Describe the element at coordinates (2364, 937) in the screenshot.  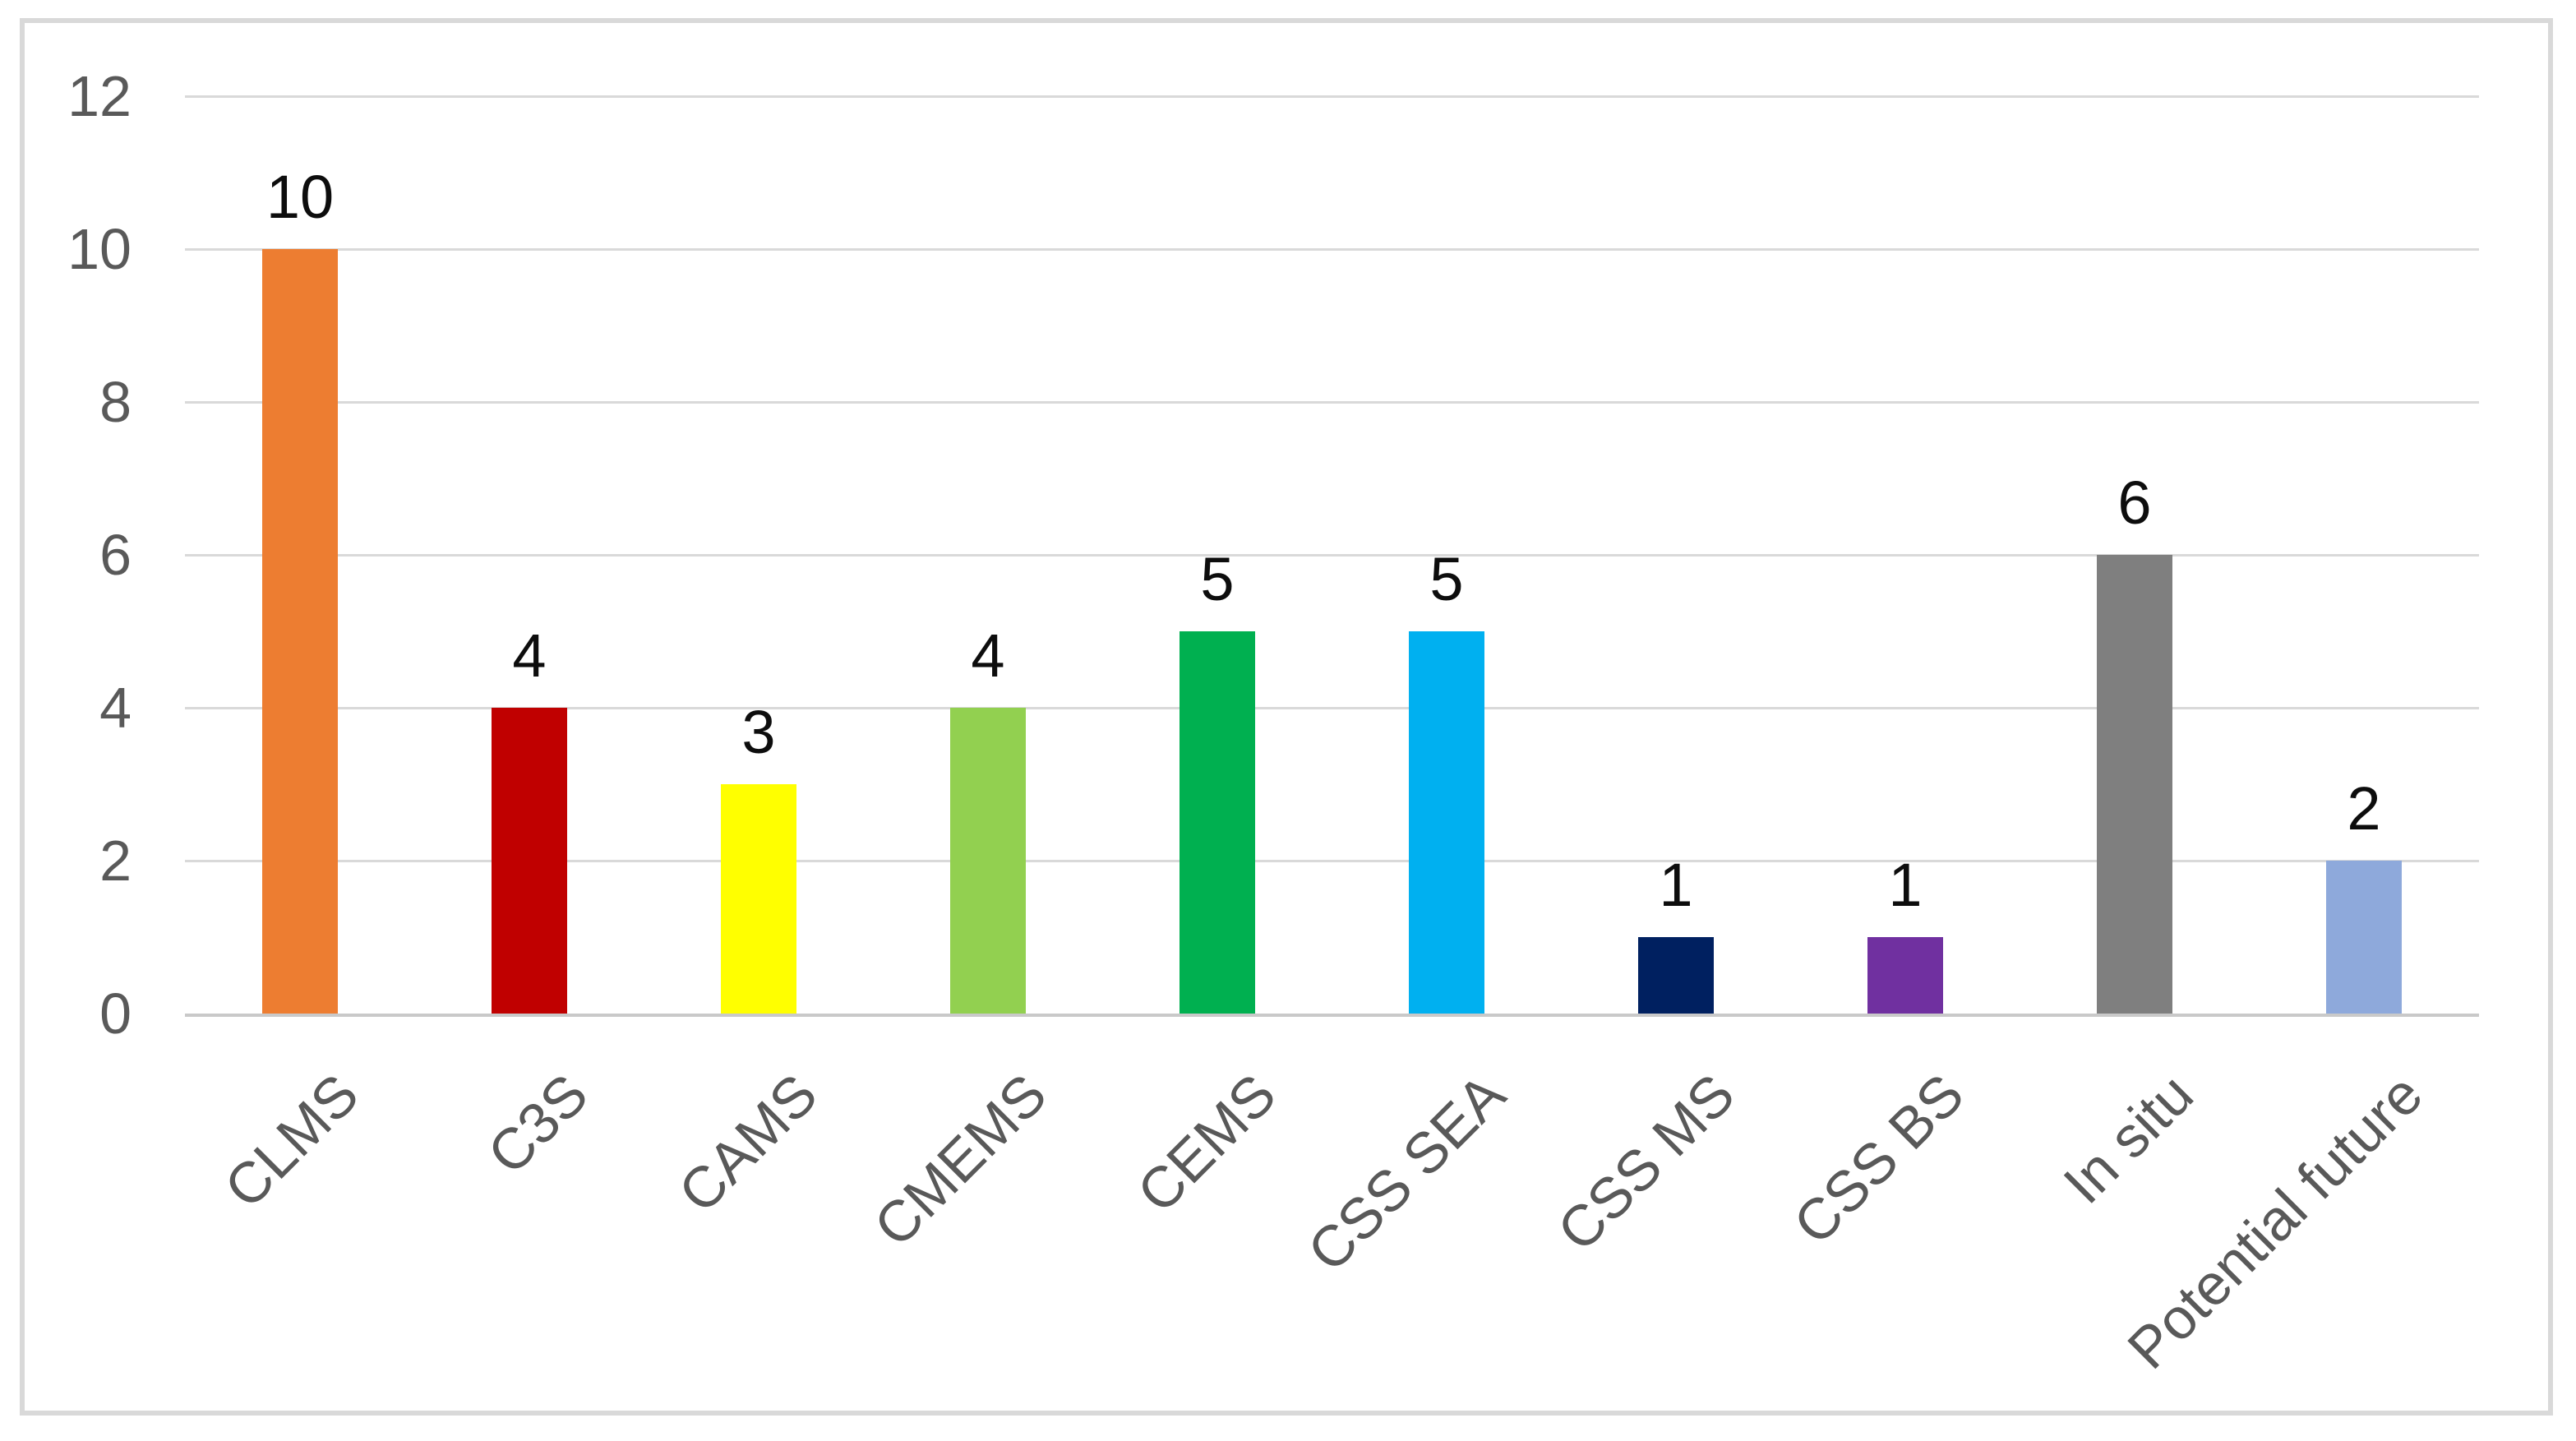
I see `bar-potential-future` at that location.